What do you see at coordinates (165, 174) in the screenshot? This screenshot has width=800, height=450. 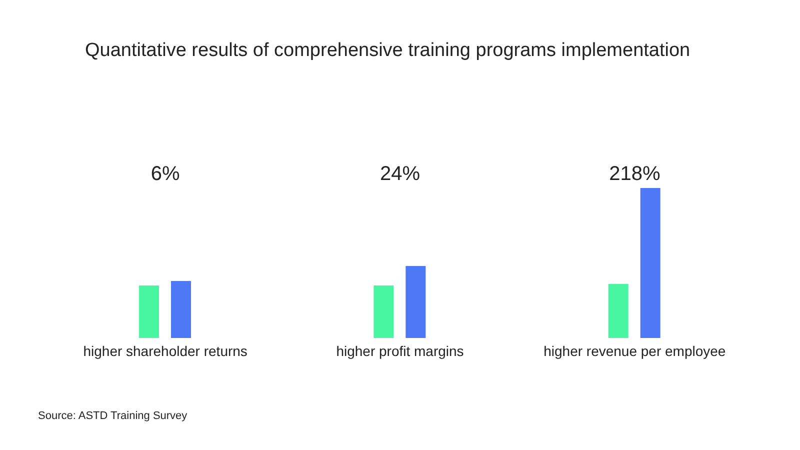 I see `text: 6%` at bounding box center [165, 174].